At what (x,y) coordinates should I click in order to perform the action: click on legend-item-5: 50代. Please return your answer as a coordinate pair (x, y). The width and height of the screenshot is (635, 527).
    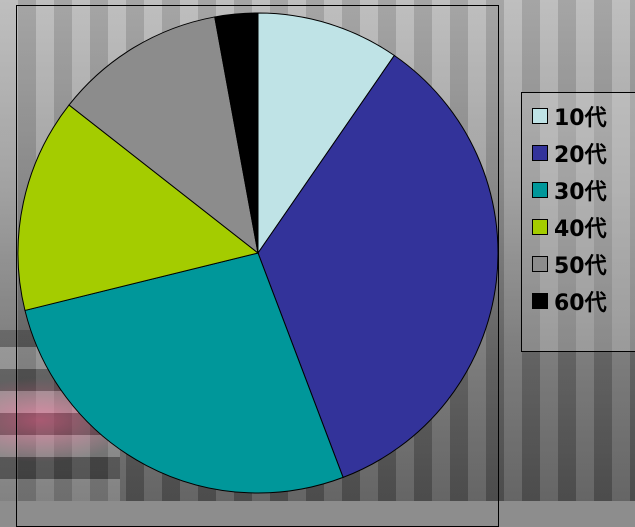
    Looking at the image, I should click on (583, 263).